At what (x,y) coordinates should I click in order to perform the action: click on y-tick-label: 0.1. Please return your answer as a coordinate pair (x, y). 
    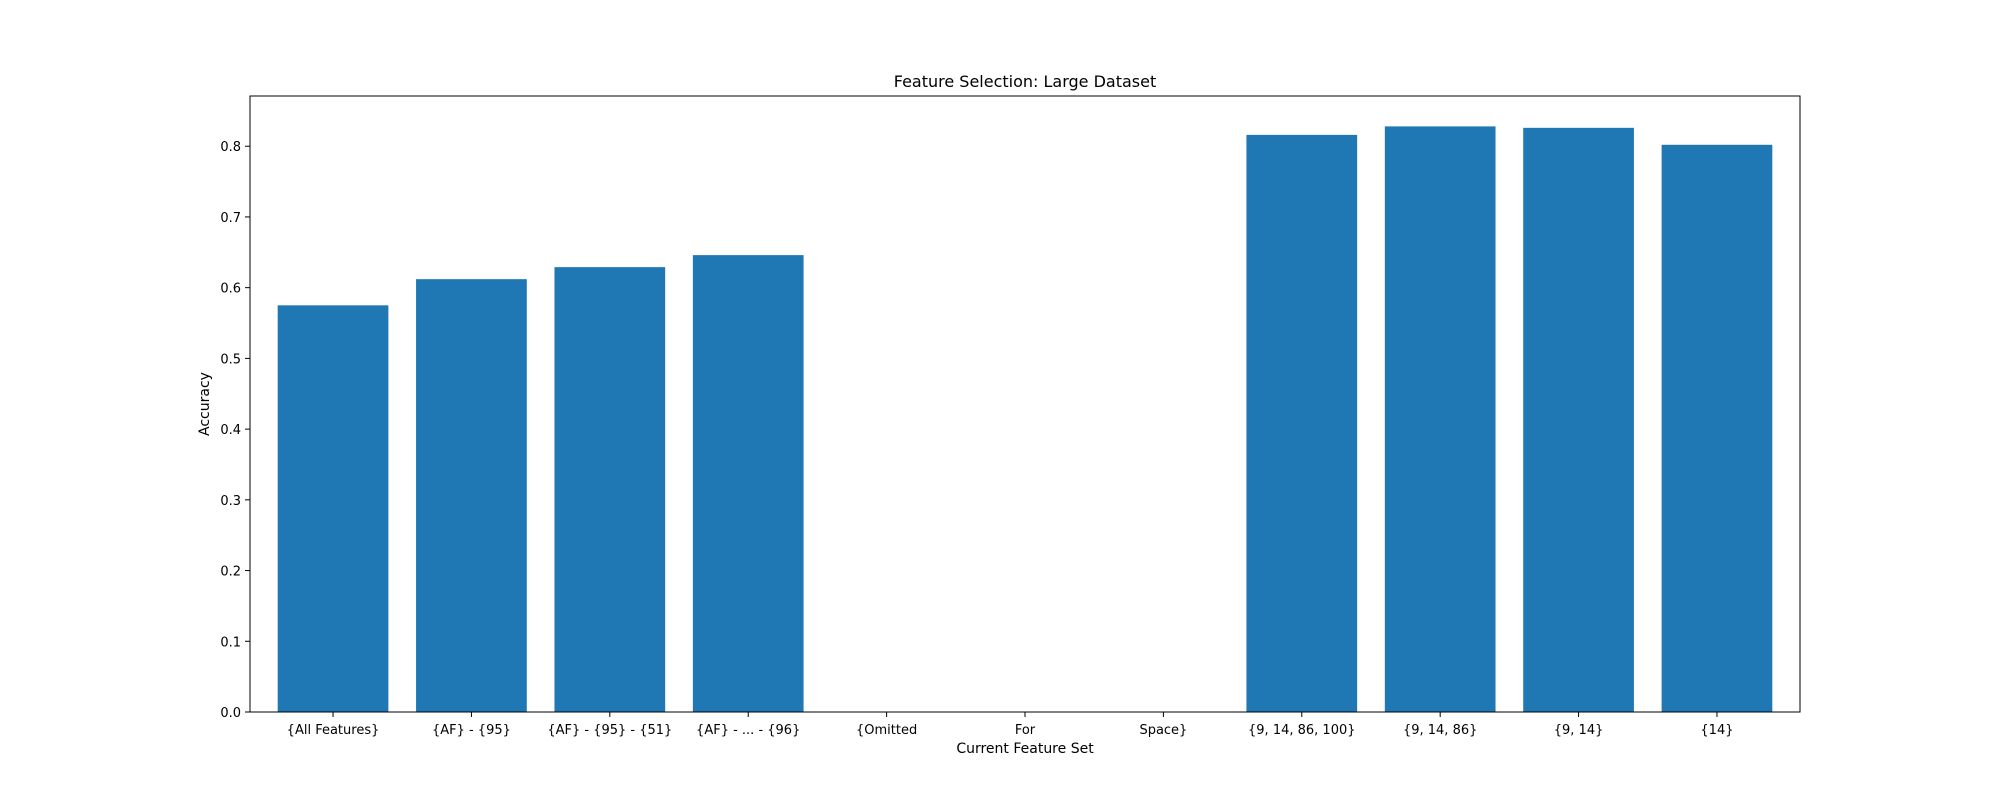
    Looking at the image, I should click on (230, 642).